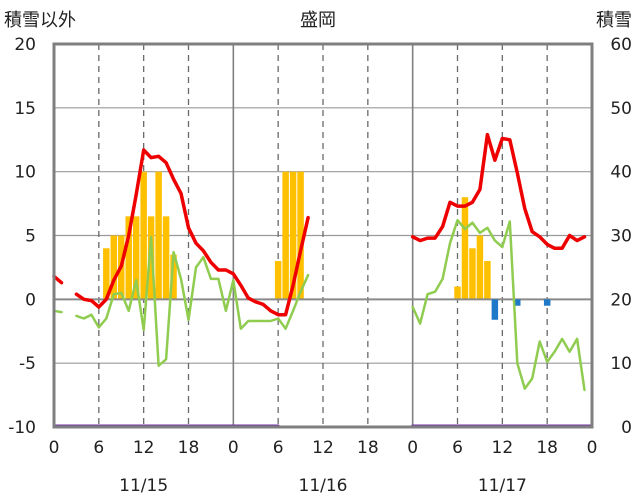 This screenshot has width=636, height=501. What do you see at coordinates (621, 173) in the screenshot?
I see `y-right-tick: 40` at bounding box center [621, 173].